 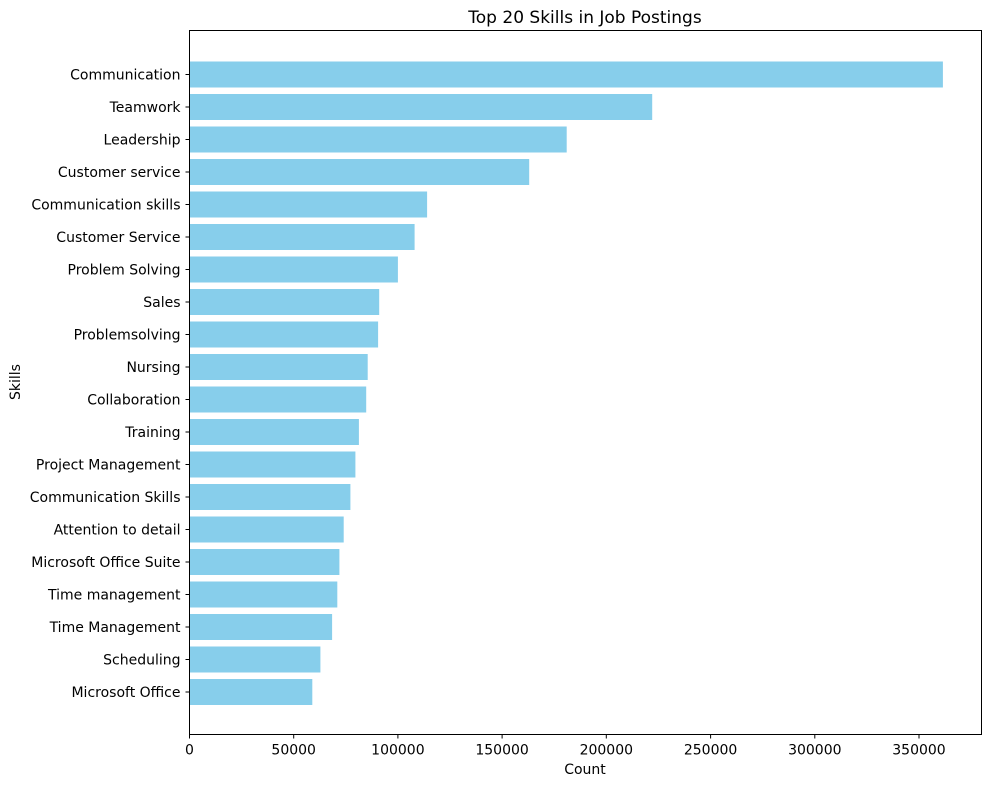 What do you see at coordinates (115, 628) in the screenshot?
I see `y-tick-label: Time Management` at bounding box center [115, 628].